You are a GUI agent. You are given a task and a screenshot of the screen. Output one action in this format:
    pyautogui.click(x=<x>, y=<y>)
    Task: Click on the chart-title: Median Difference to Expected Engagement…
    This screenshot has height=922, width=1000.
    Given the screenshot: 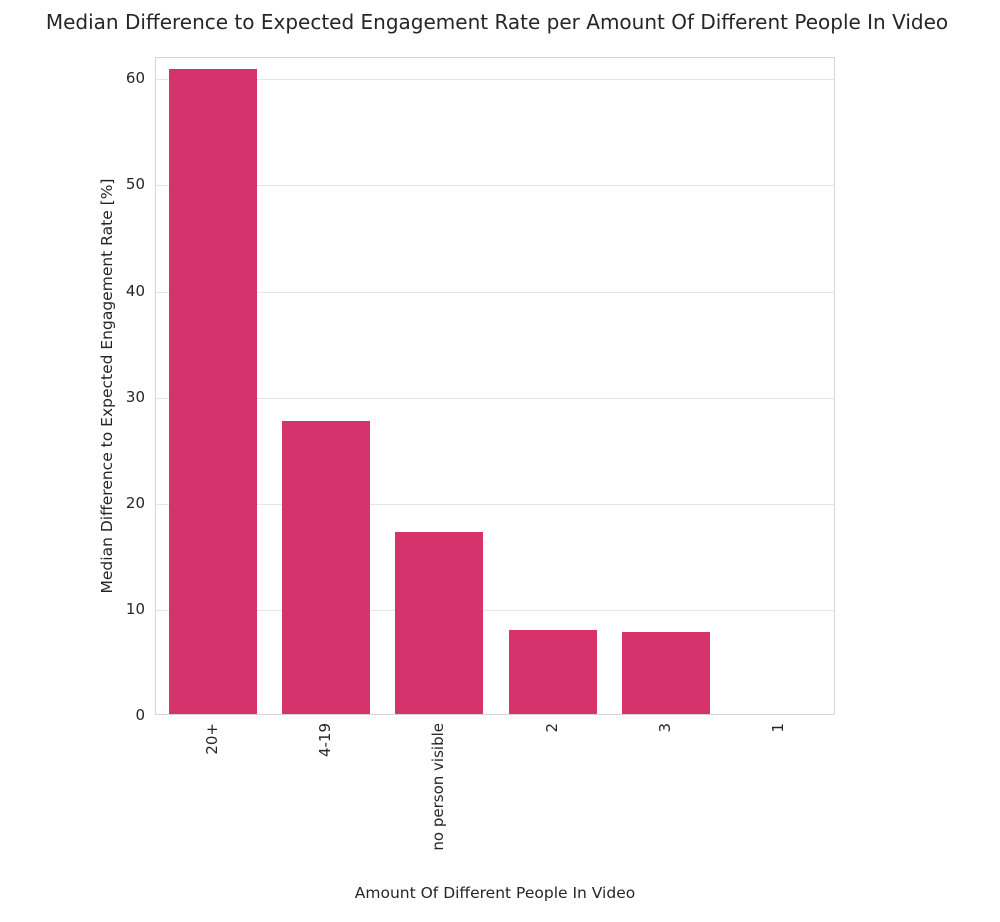 What is the action you would take?
    pyautogui.click(x=497, y=22)
    